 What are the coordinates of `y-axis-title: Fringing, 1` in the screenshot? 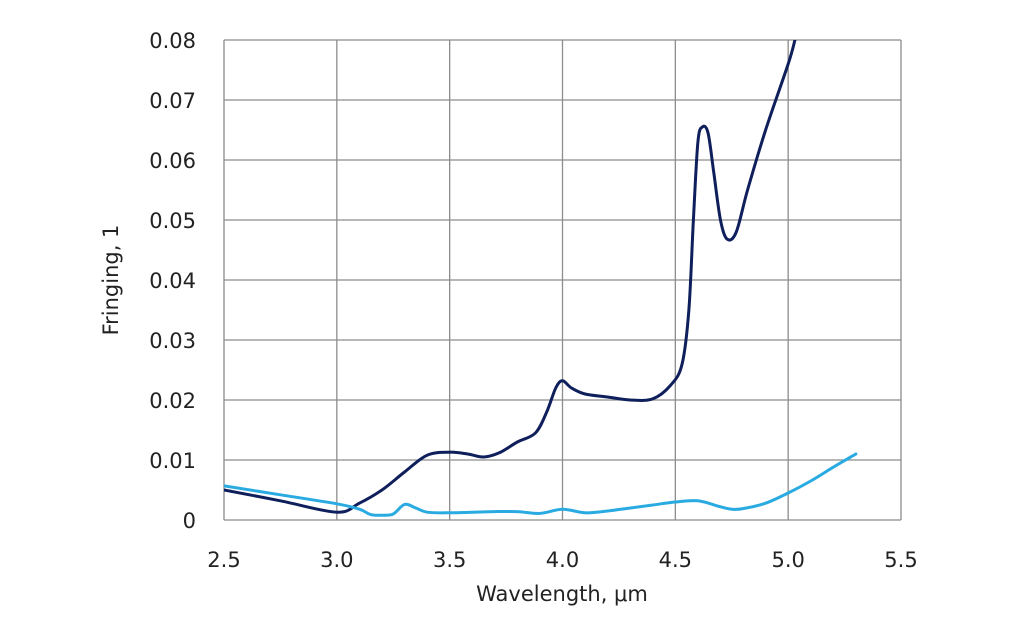 It's located at (111, 280).